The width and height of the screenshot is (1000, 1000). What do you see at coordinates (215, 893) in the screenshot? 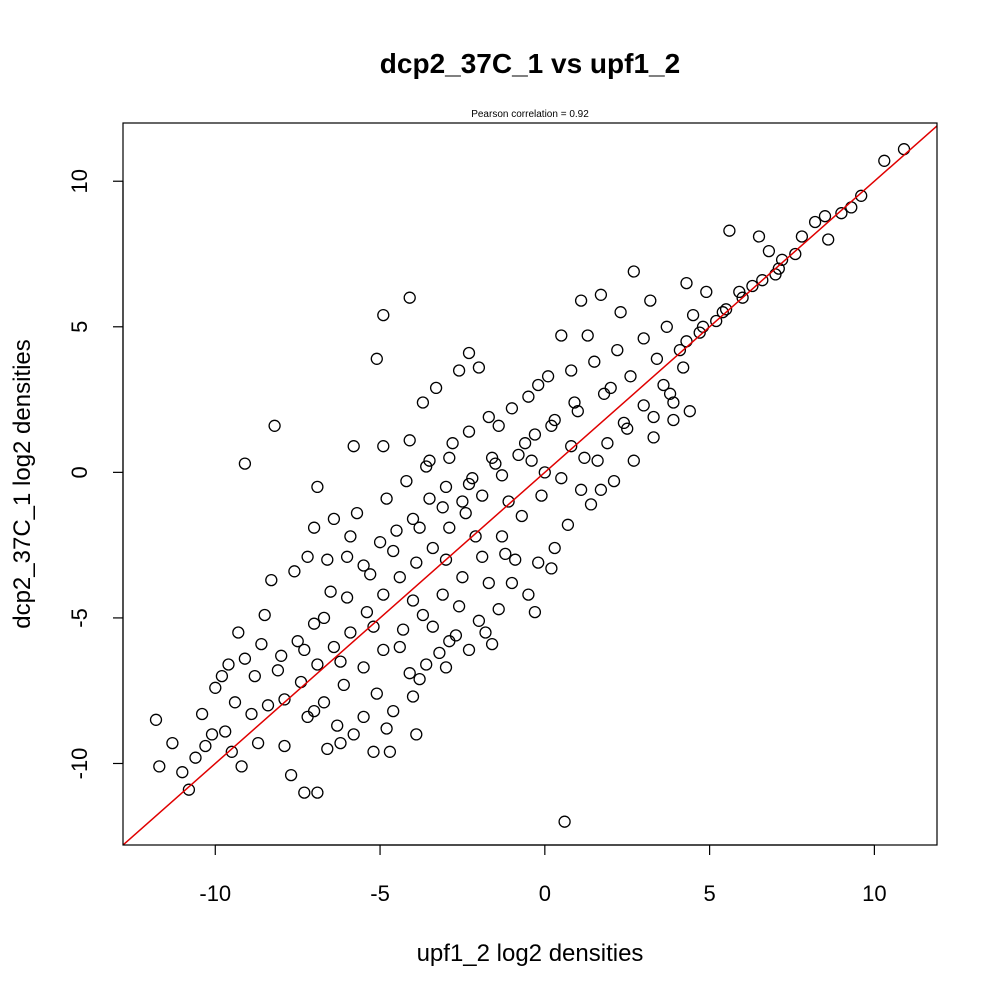
I see `x-tick-label: -10` at bounding box center [215, 893].